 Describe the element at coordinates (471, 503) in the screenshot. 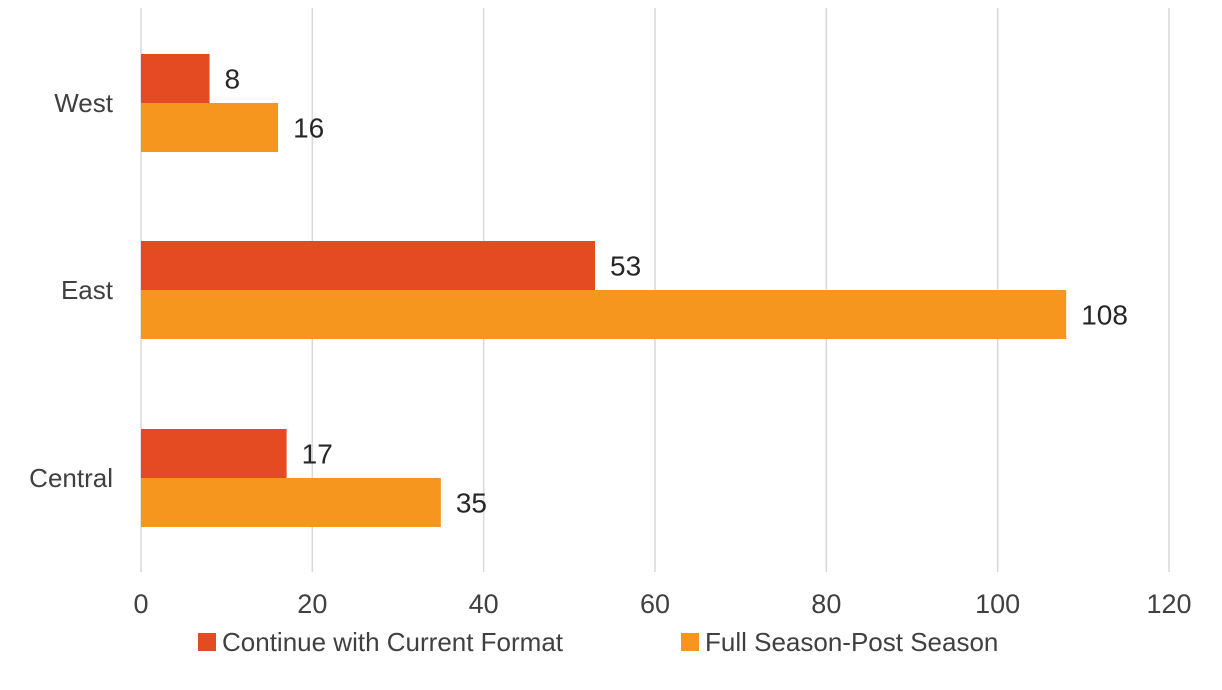

I see `data-label: 35` at that location.